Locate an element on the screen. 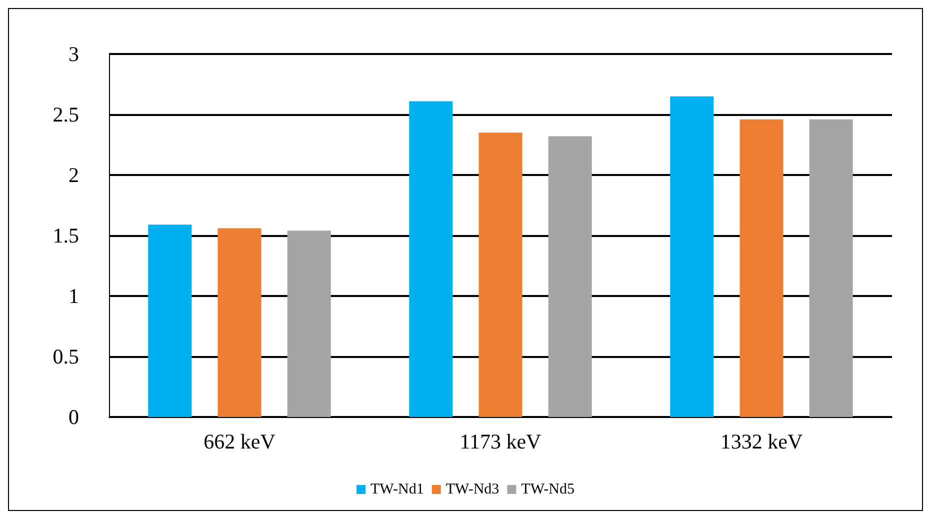 This screenshot has height=519, width=931. y-tick-label: 0 is located at coordinates (73, 417).